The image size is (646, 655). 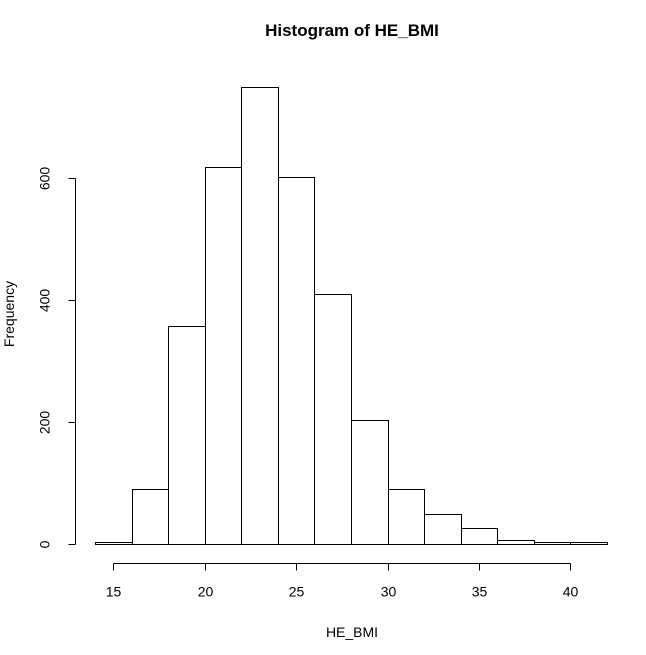 What do you see at coordinates (352, 30) in the screenshot?
I see `chart-title: Histogram of HE_BMI` at bounding box center [352, 30].